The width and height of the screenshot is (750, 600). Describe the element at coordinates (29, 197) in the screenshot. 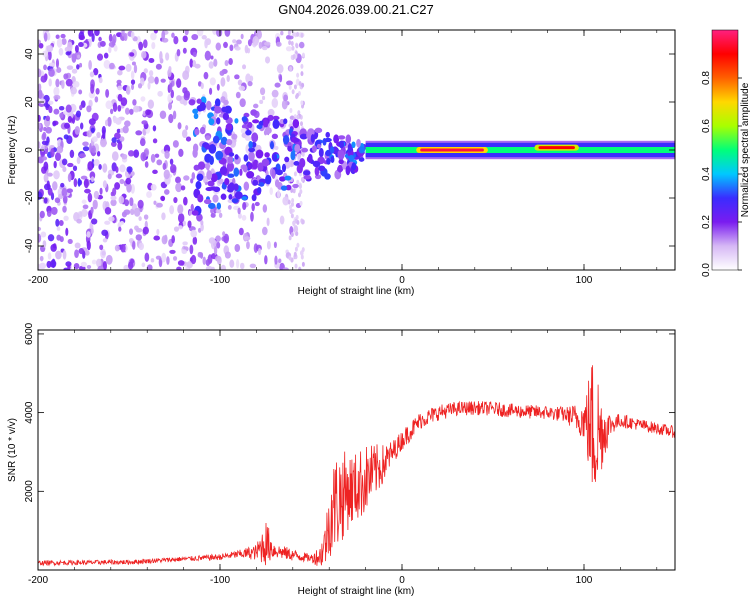

I see `y-tick-label: -20` at that location.